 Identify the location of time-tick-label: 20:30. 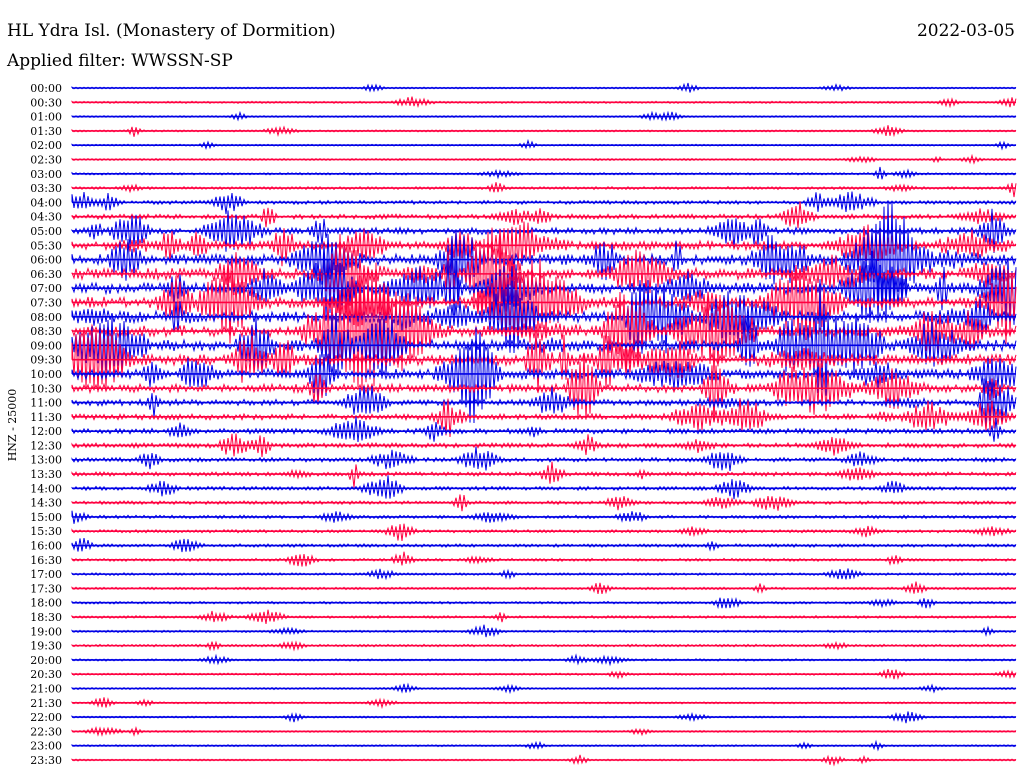
(46, 674).